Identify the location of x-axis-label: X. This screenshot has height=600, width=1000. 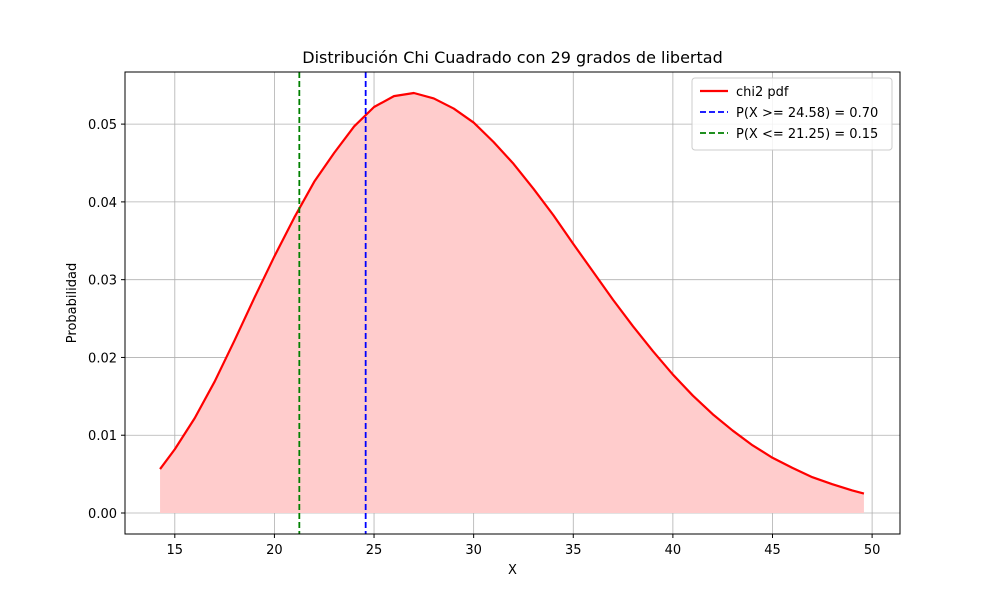
(512, 570).